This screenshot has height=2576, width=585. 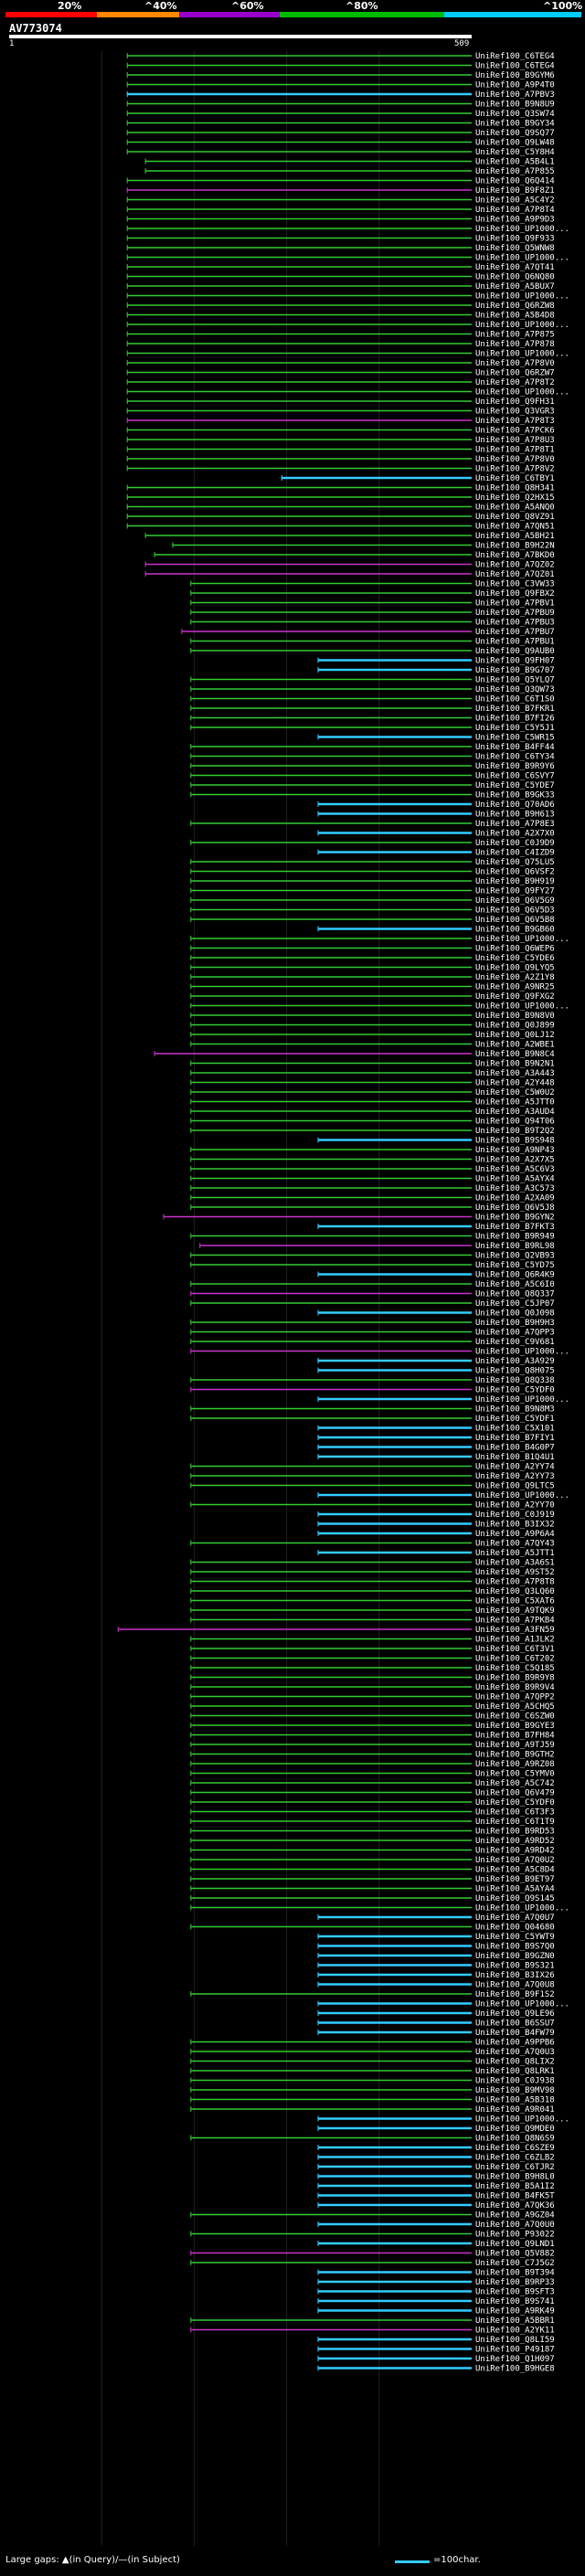 I want to click on hit-label: UniRef100_C6T1S0, so click(x=515, y=700).